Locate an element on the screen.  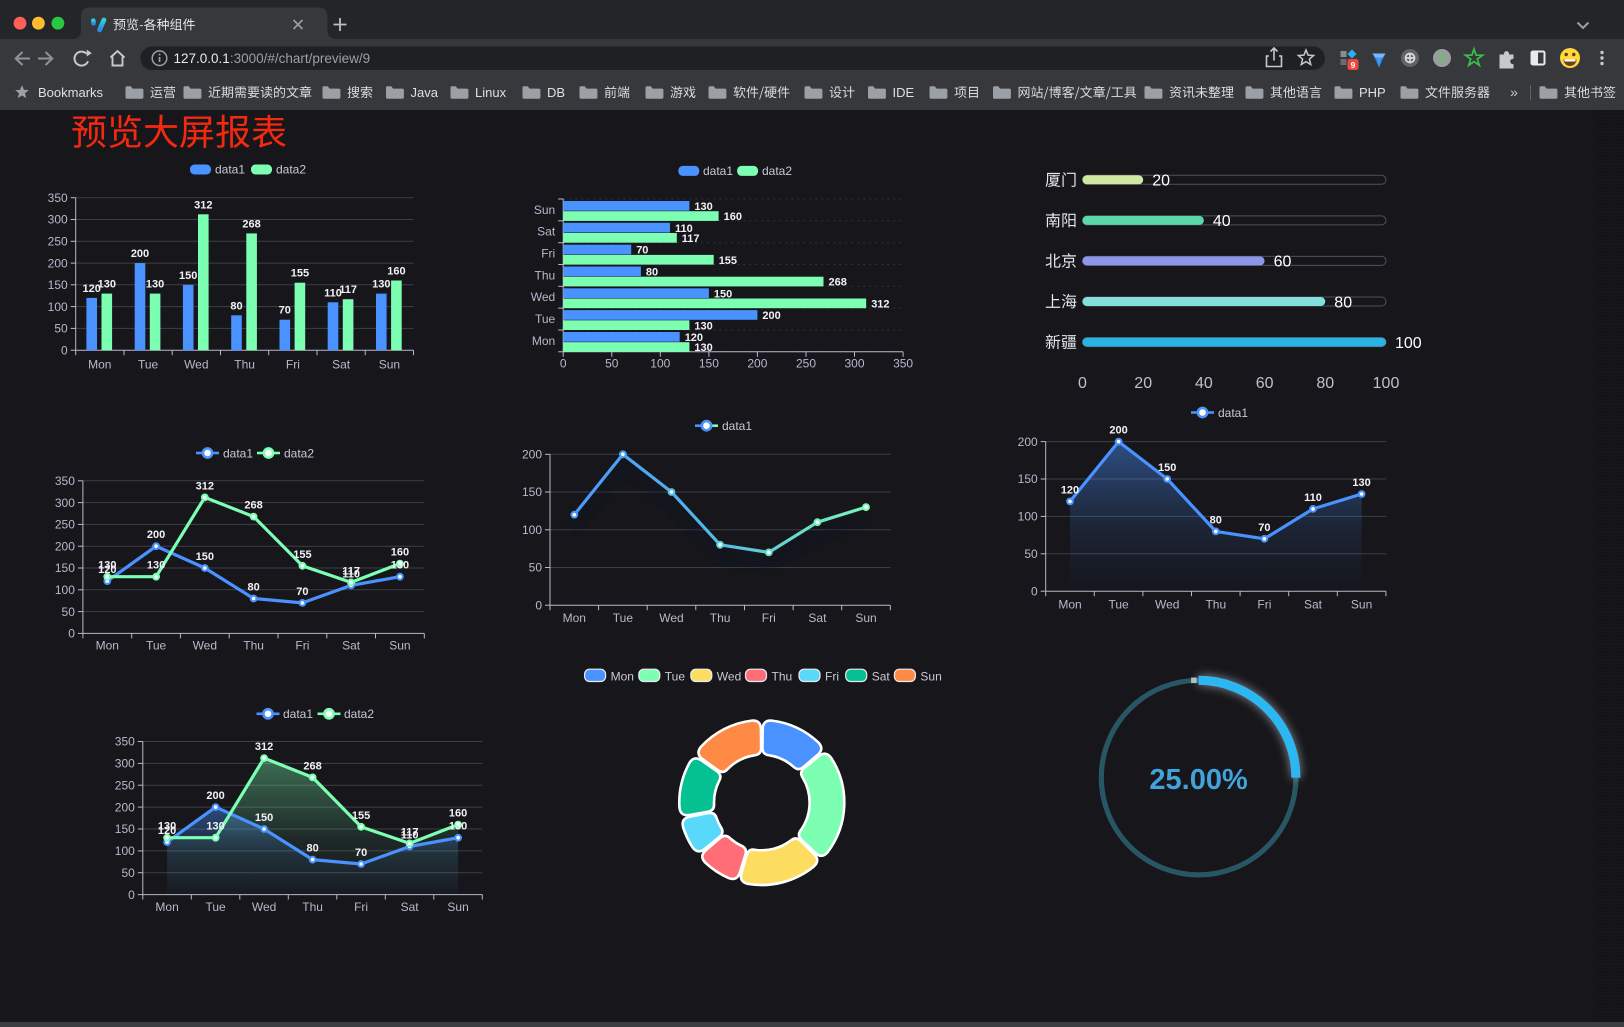
svg-text: 40 is located at coordinates (1222, 221).